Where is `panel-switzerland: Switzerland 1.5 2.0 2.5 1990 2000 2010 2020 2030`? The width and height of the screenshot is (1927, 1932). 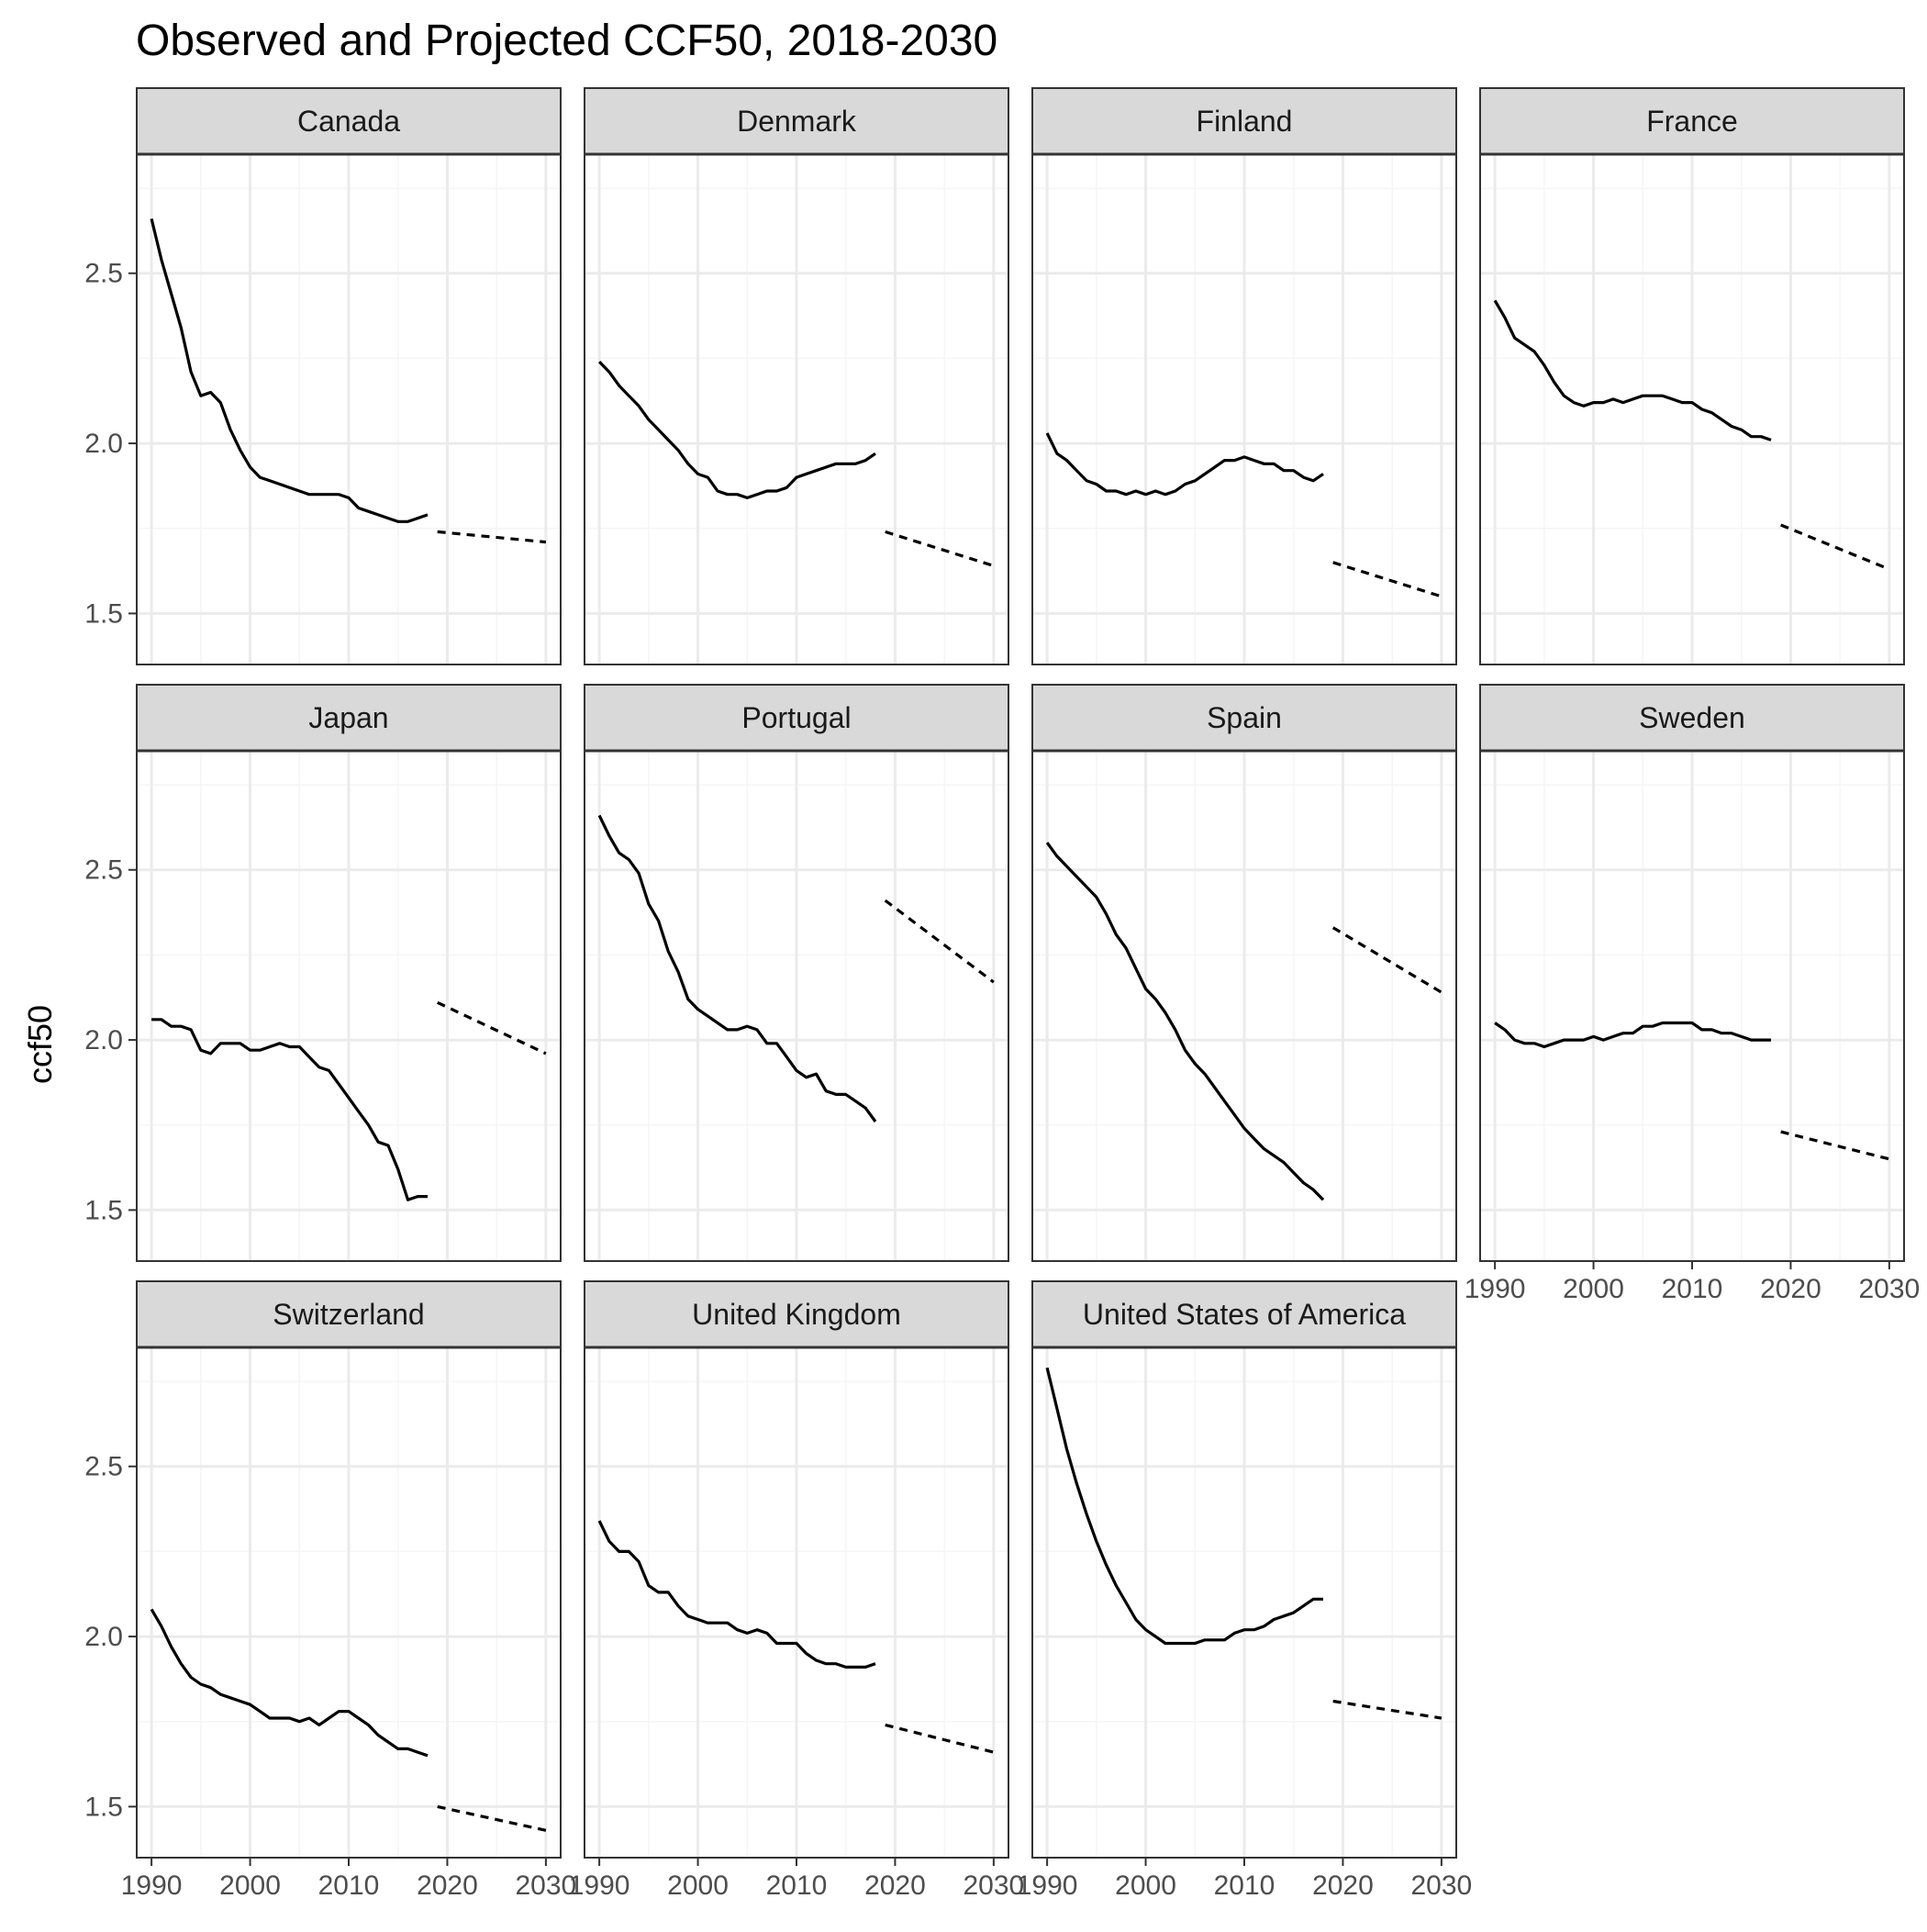 panel-switzerland: Switzerland 1.5 2.0 2.5 1990 2000 2010 2020 2030 is located at coordinates (330, 1590).